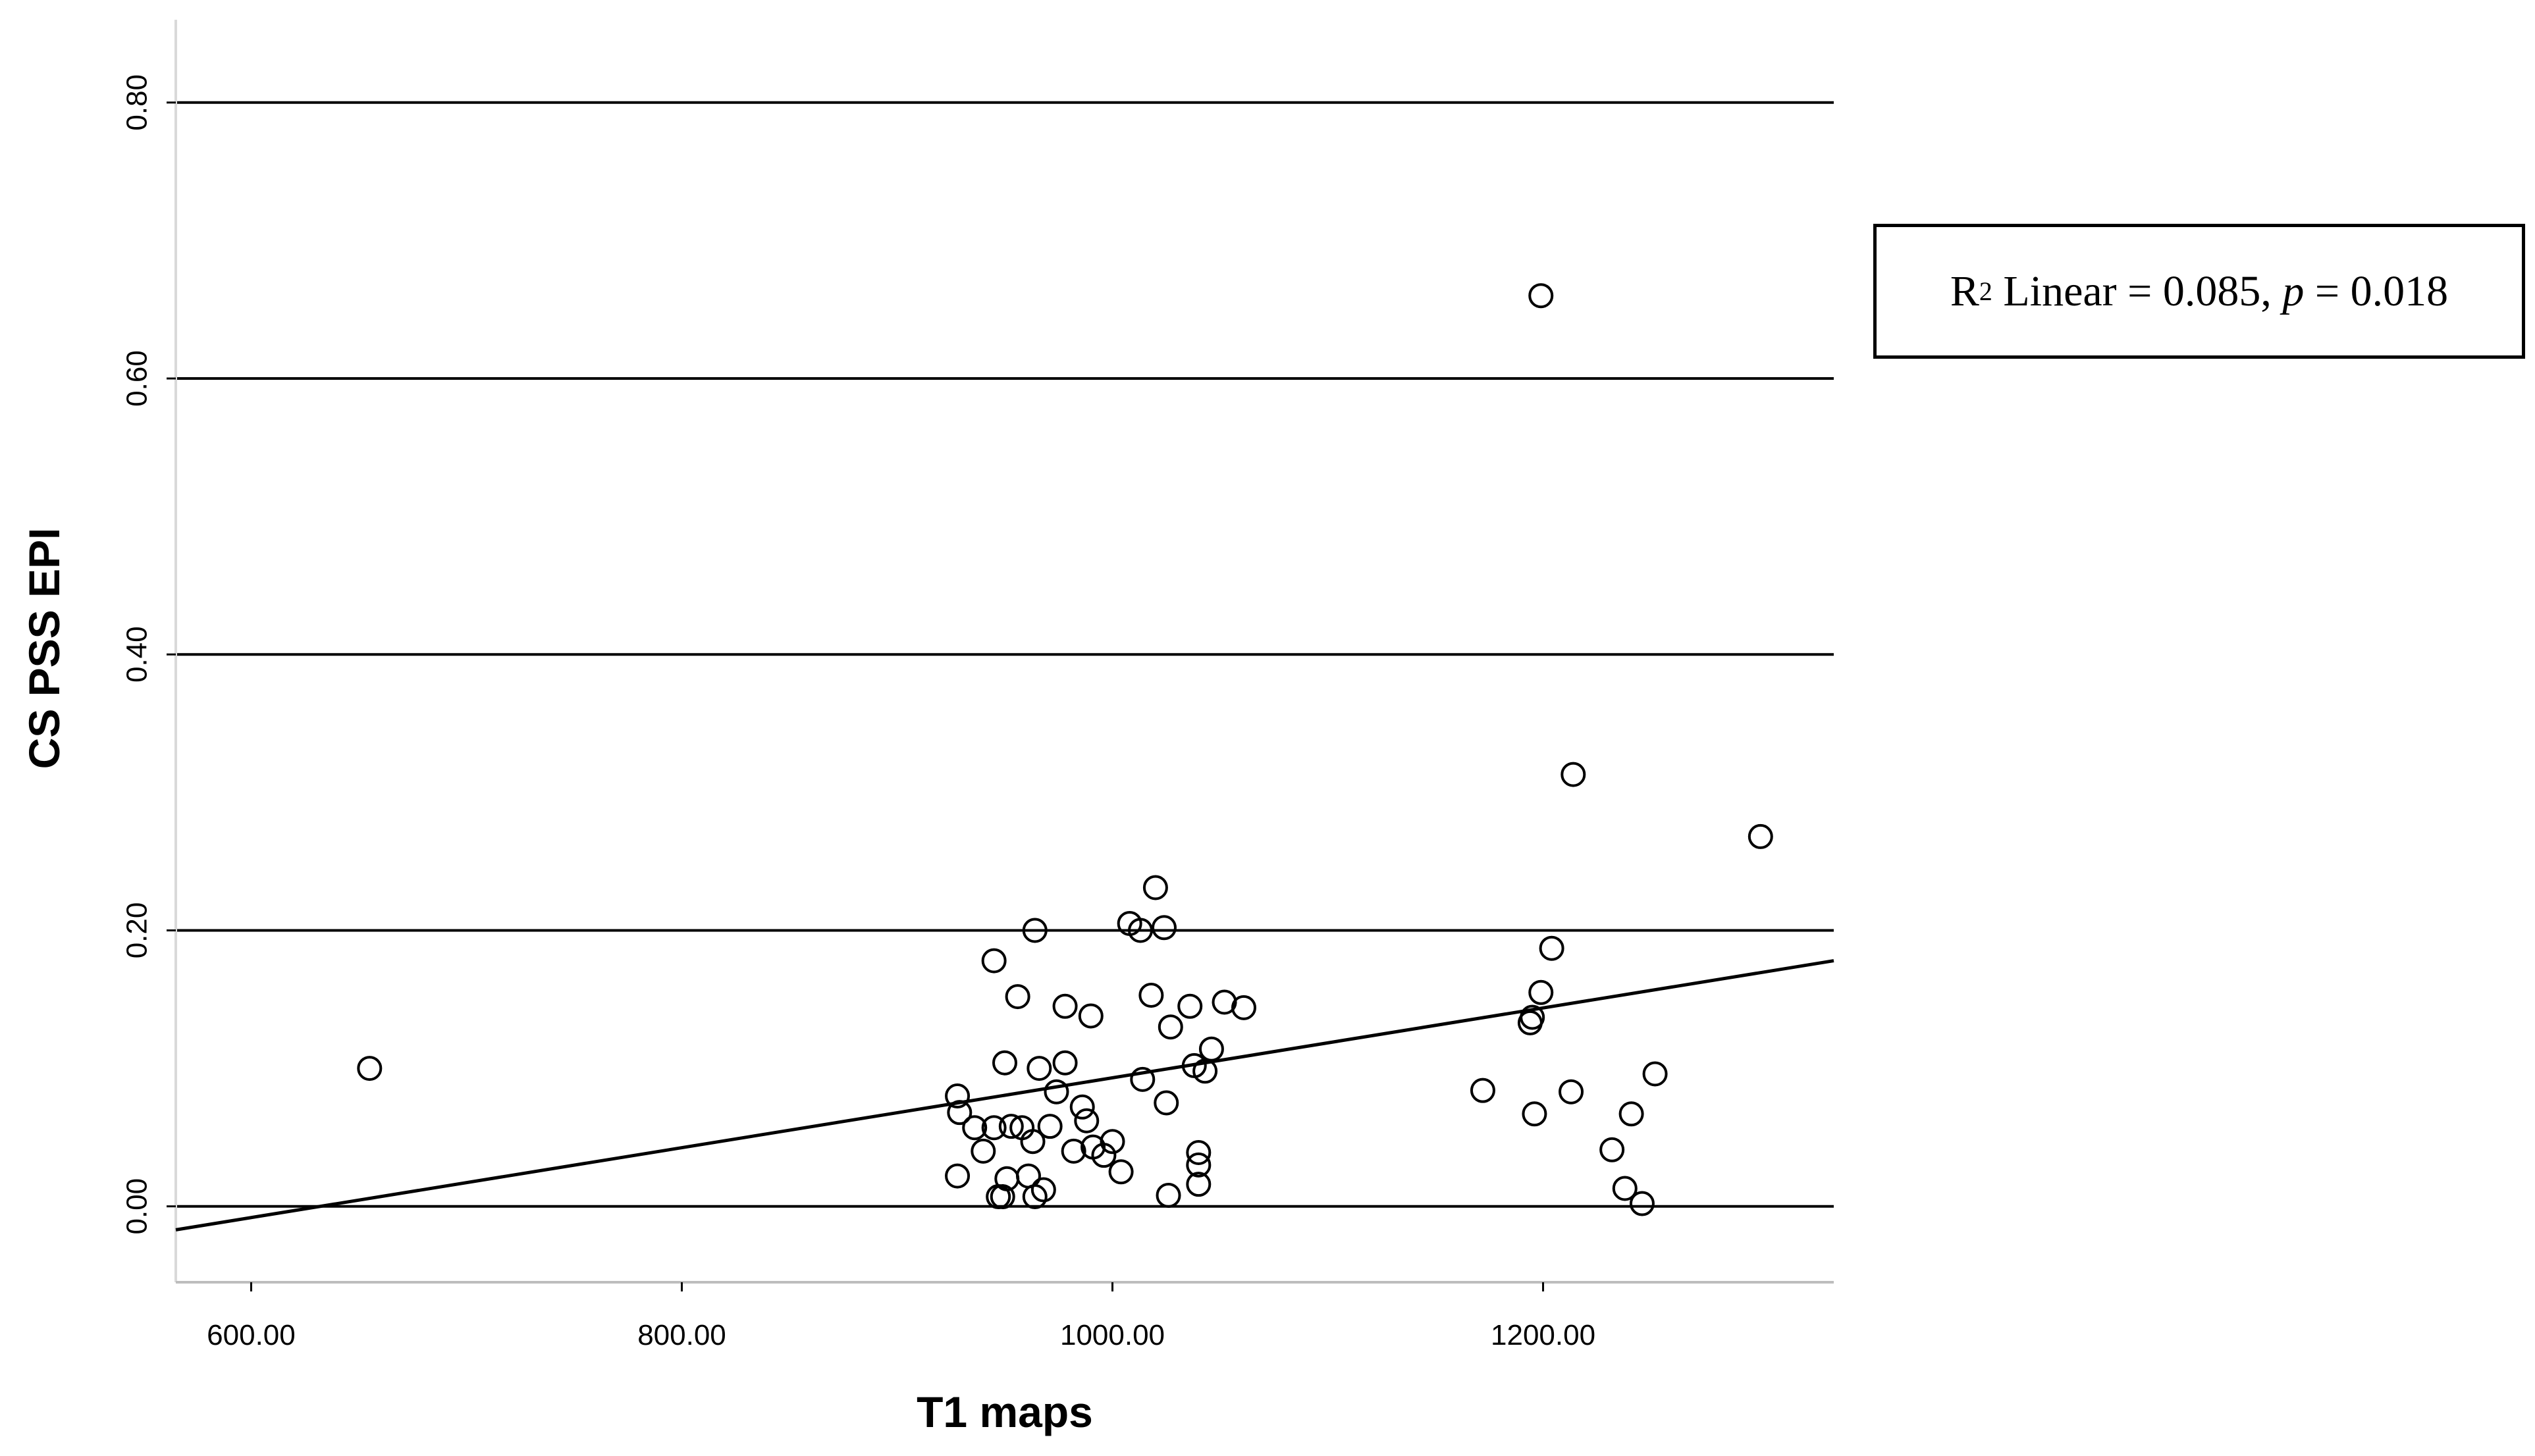 The height and width of the screenshot is (1456, 2535). I want to click on p-value-text: = 0.018, so click(2376, 291).